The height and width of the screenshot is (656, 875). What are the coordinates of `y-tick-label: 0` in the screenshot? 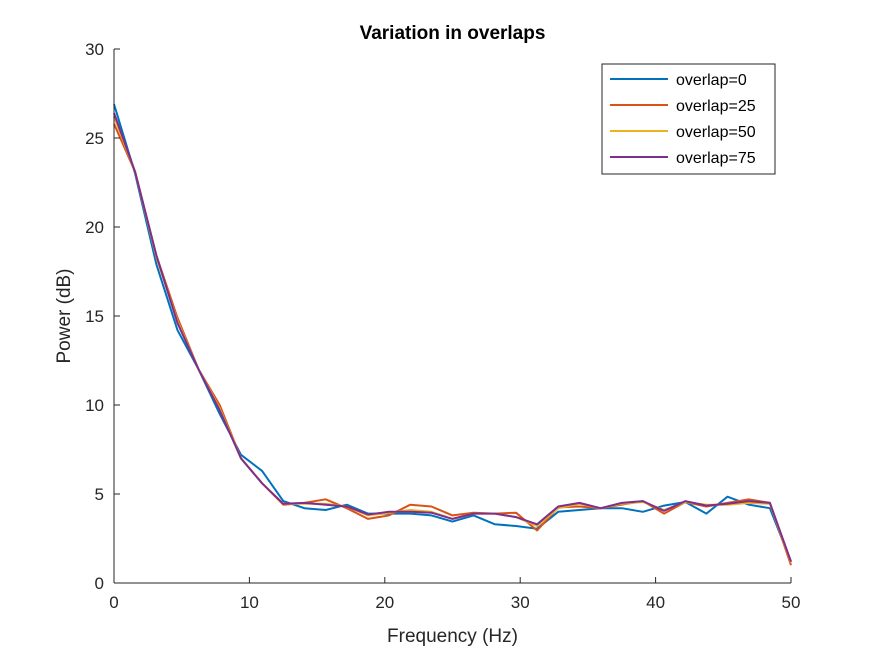 It's located at (99, 583).